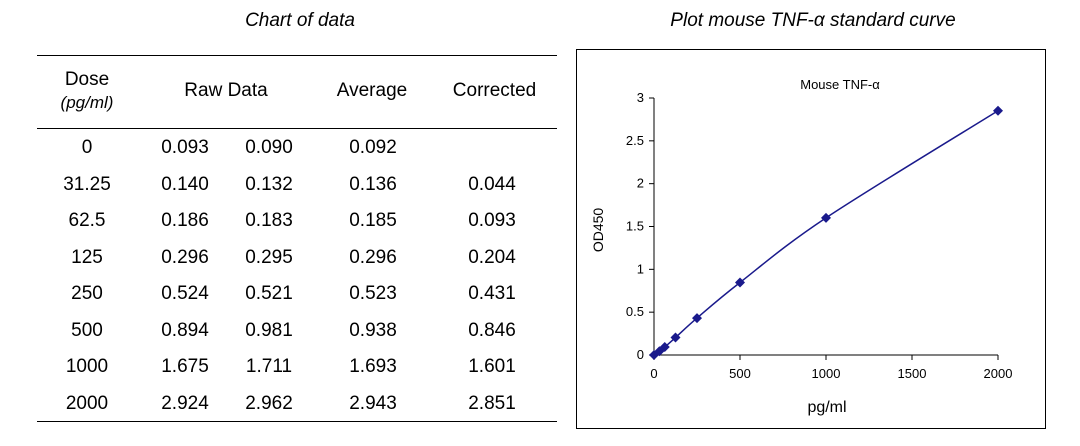  What do you see at coordinates (269, 220) in the screenshot?
I see `cell-raw-2: 0.183` at bounding box center [269, 220].